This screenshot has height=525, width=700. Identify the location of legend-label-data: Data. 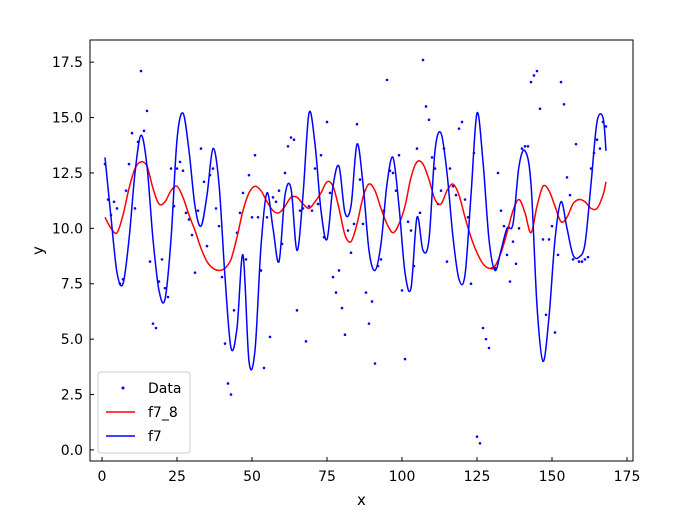
(164, 389).